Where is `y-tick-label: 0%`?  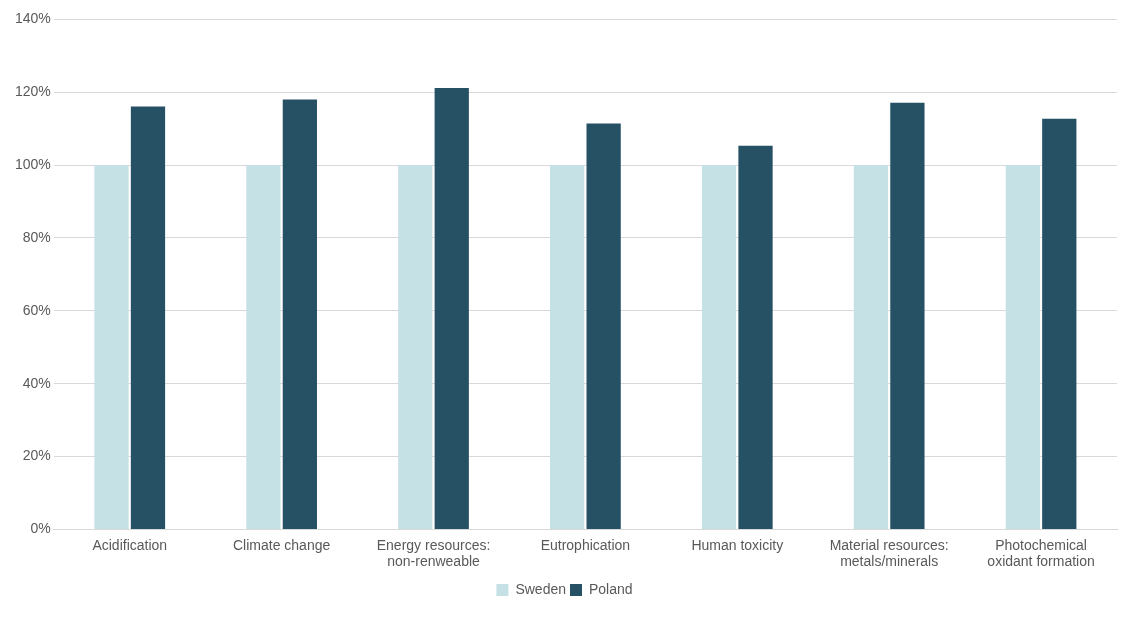
y-tick-label: 0% is located at coordinates (40, 528).